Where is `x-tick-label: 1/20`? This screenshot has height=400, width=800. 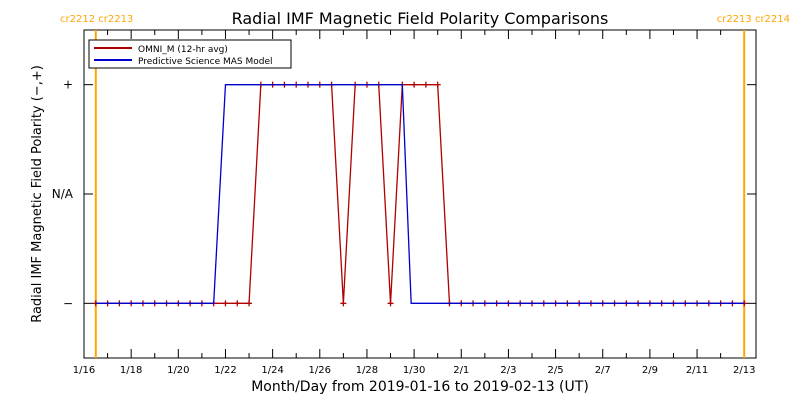 x-tick-label: 1/20 is located at coordinates (178, 370).